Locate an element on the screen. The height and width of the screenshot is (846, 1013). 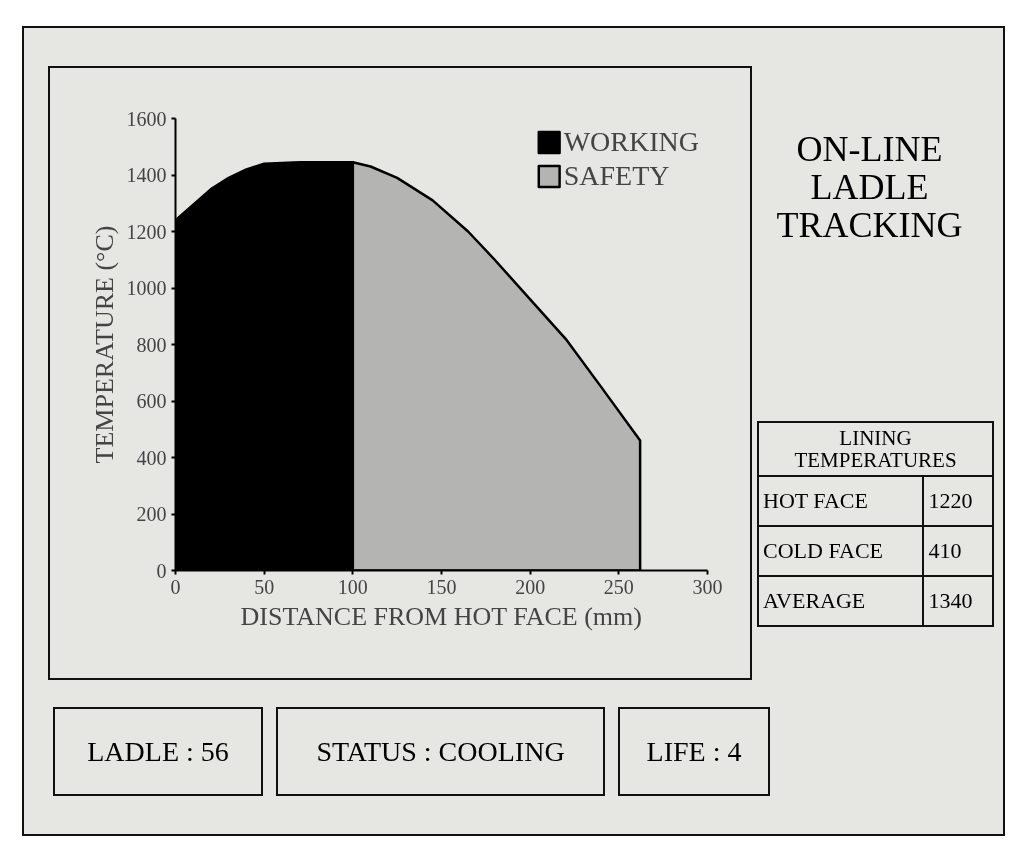
x-tick-label: 200 is located at coordinates (530, 586).